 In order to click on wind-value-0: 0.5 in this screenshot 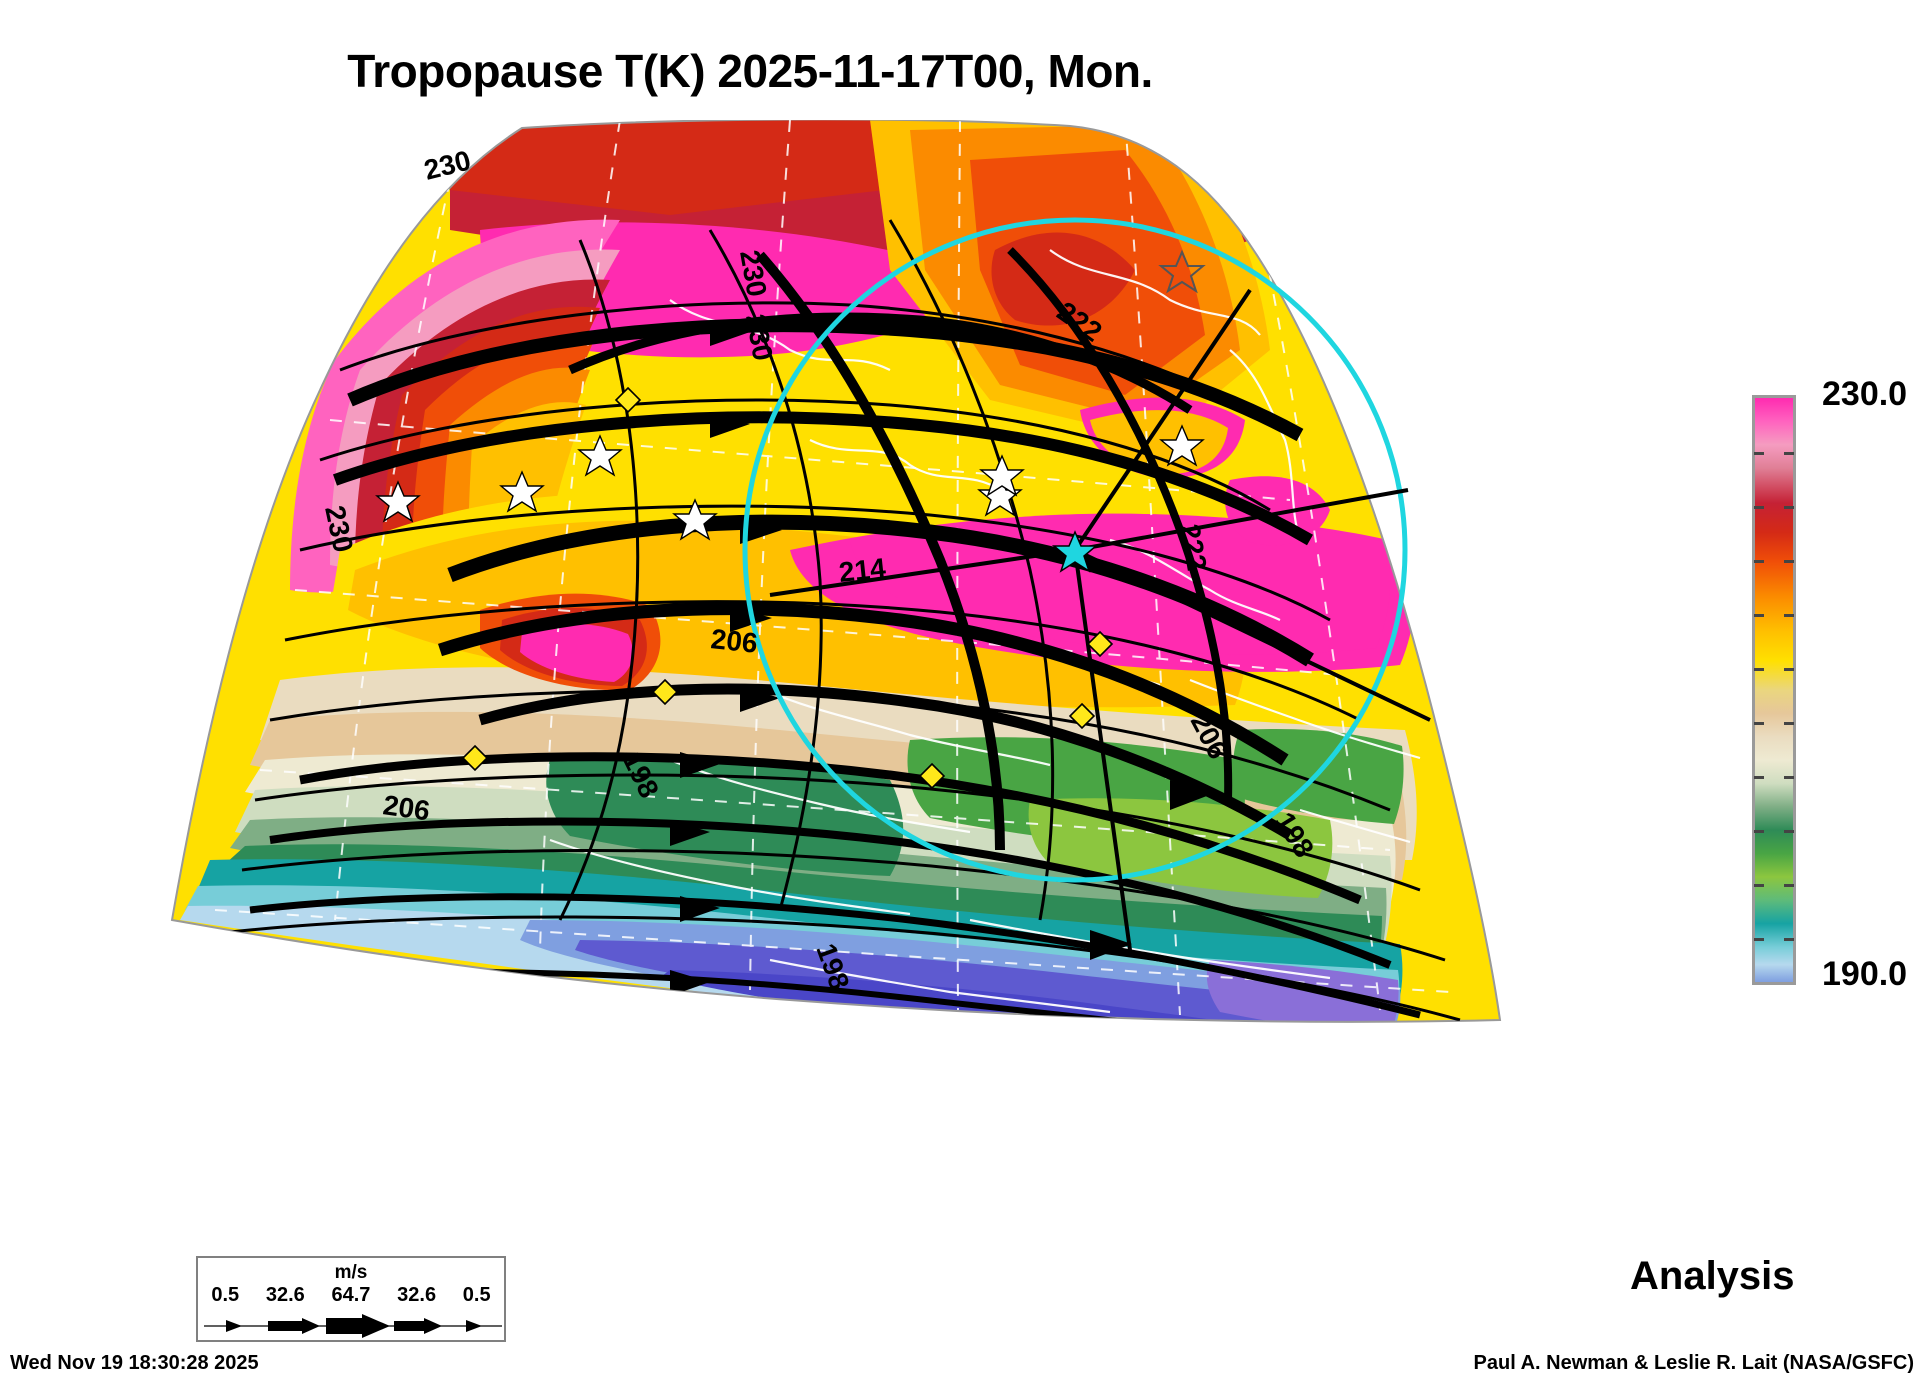, I will do `click(225, 1295)`.